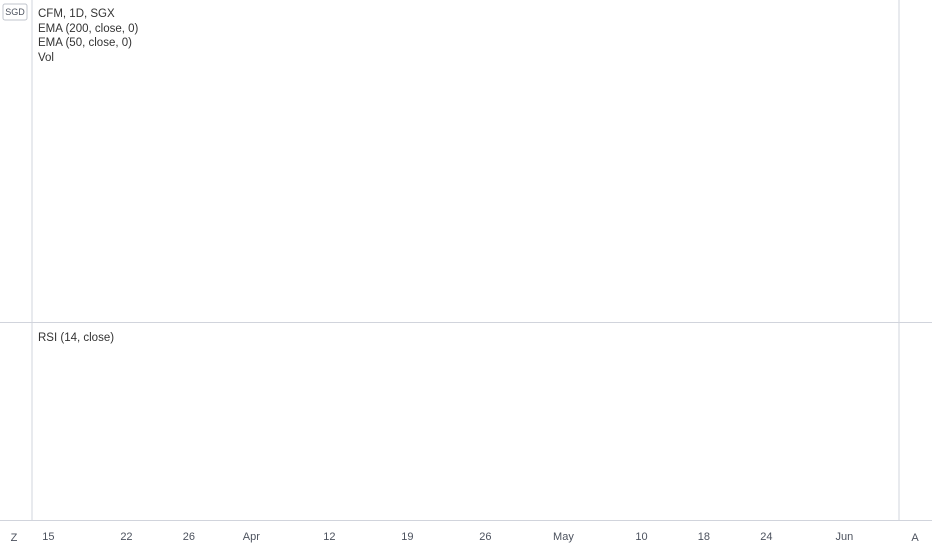  What do you see at coordinates (76, 14) in the screenshot?
I see `symbol-title: CFM, 1D, SGX` at bounding box center [76, 14].